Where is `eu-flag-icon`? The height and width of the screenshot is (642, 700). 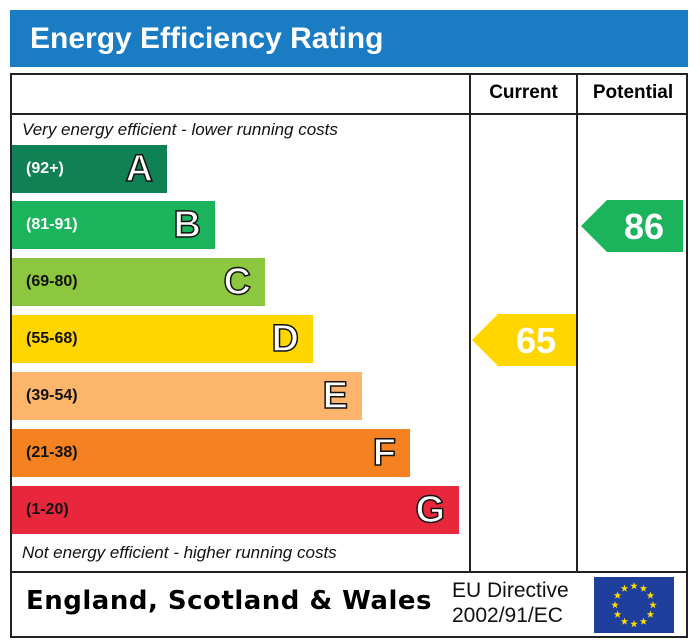 eu-flag-icon is located at coordinates (634, 605).